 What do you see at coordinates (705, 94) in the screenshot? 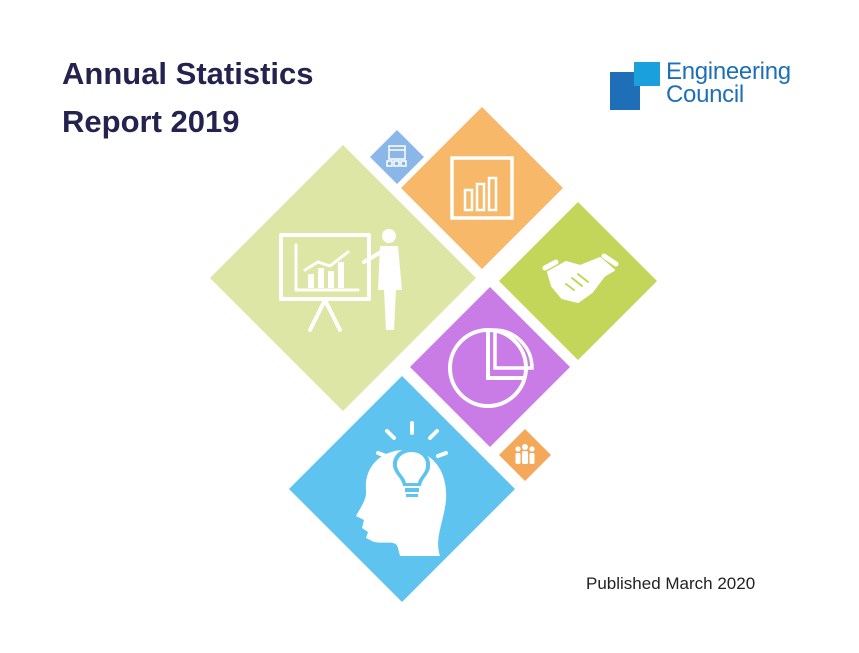
I see `logo-text-line2: Council` at bounding box center [705, 94].